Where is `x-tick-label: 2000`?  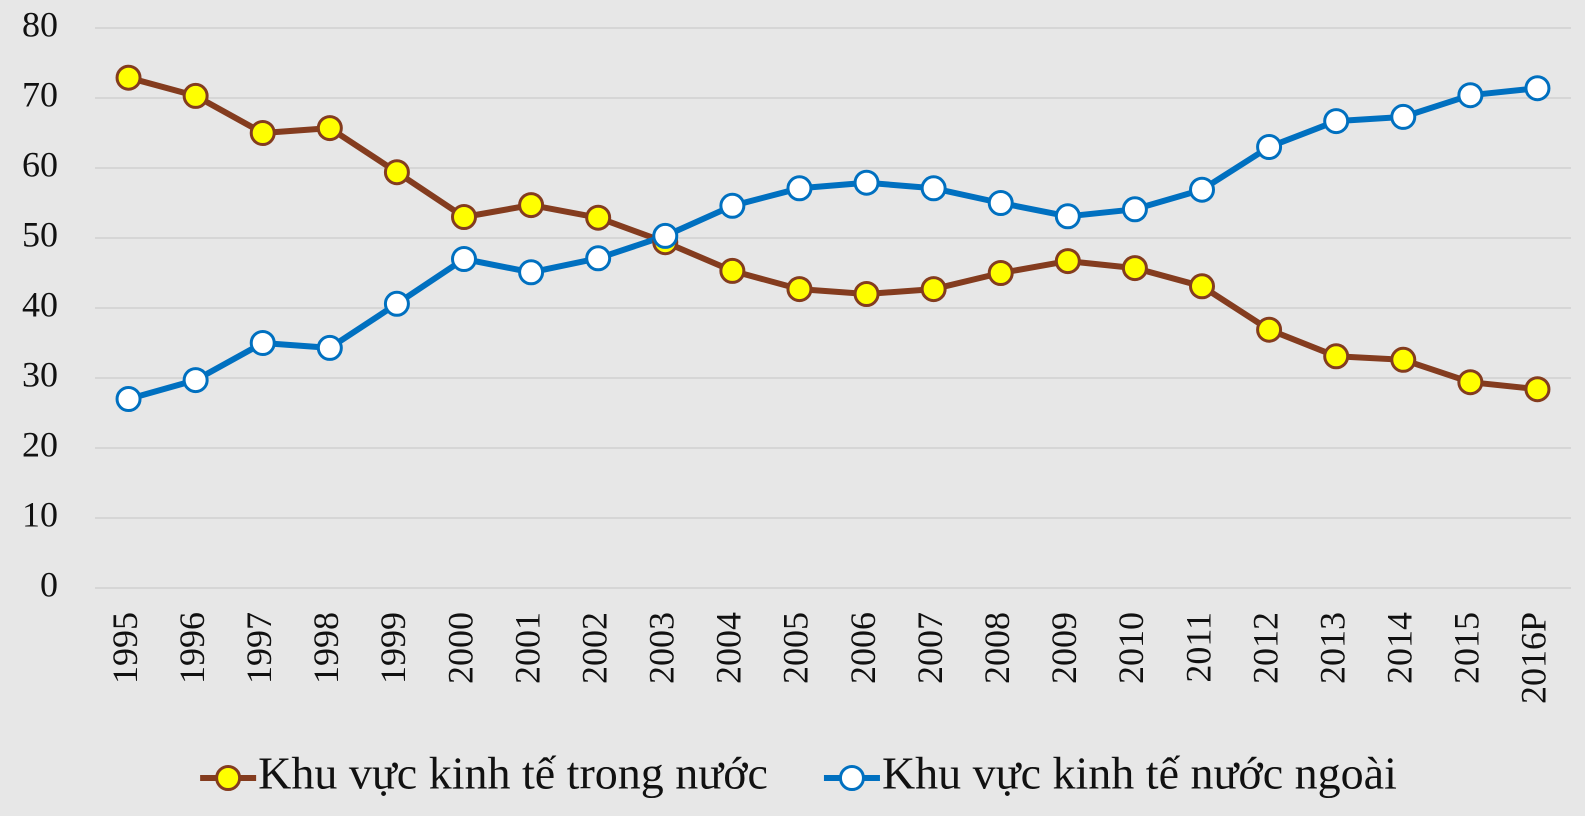 x-tick-label: 2000 is located at coordinates (460, 648).